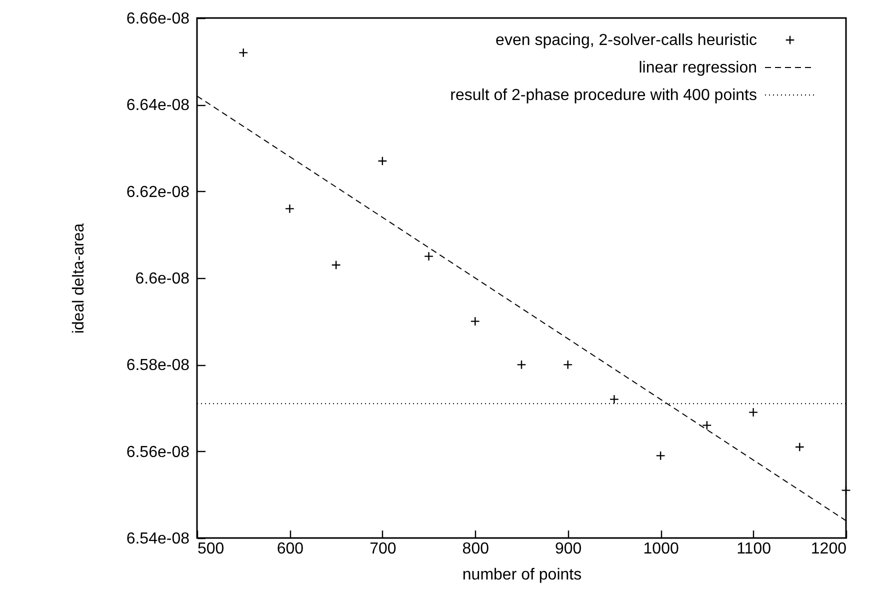  Describe the element at coordinates (211, 549) in the screenshot. I see `x-tick-label: 500` at that location.